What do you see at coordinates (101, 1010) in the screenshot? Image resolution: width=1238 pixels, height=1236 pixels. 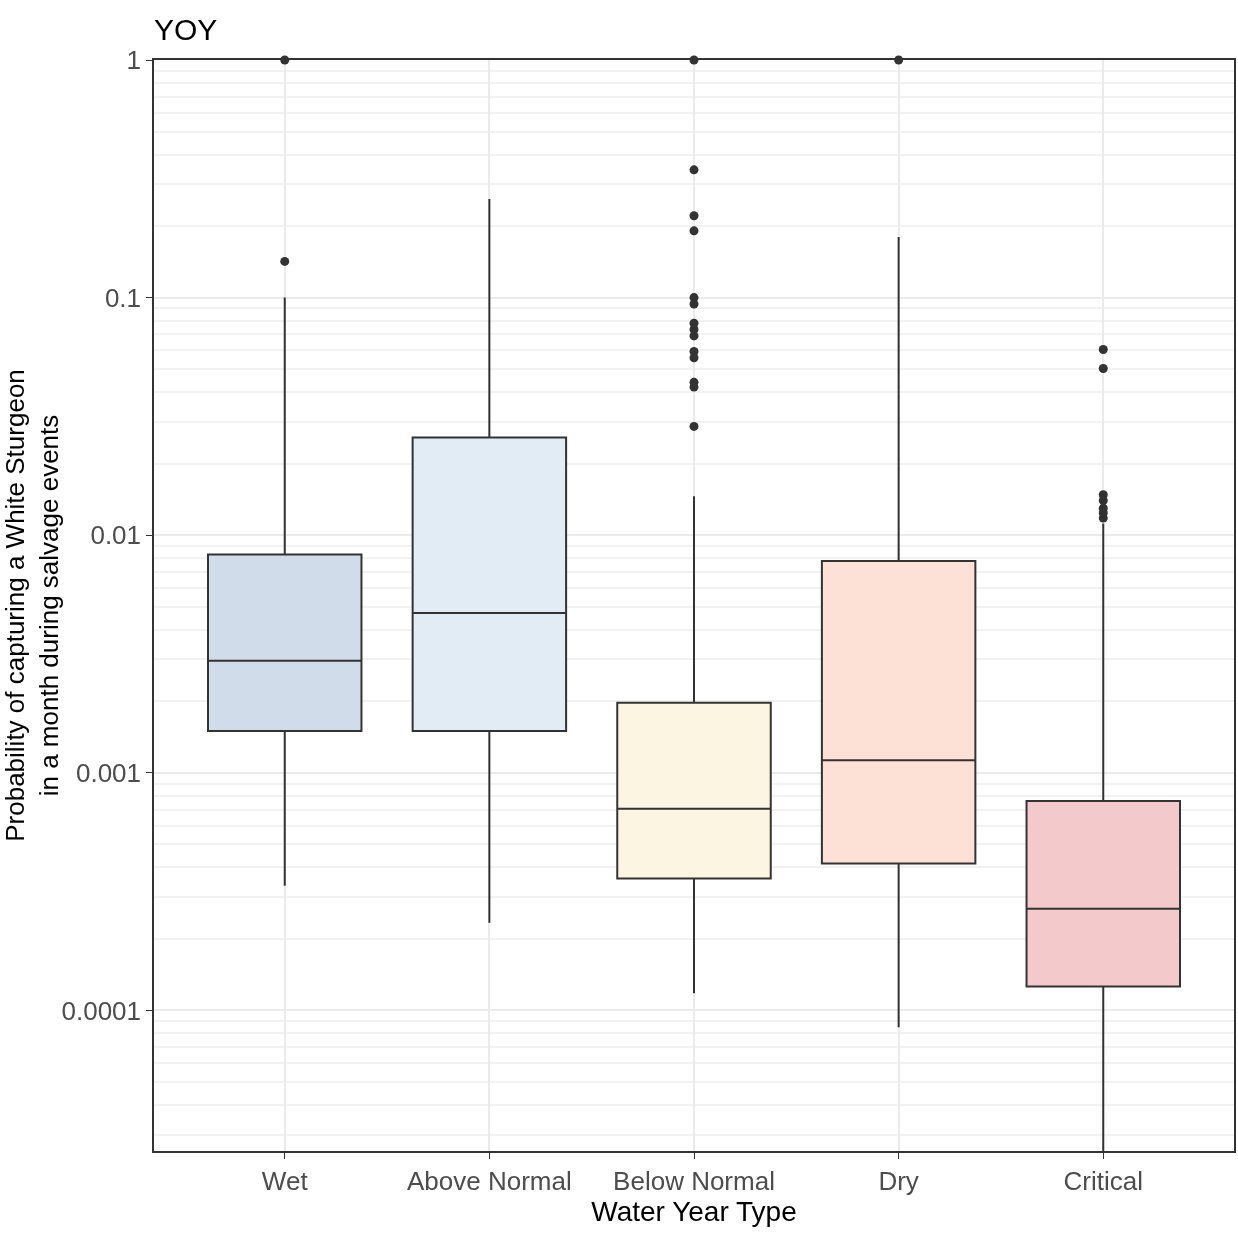 I see `y-tick-label: 0.0001` at bounding box center [101, 1010].